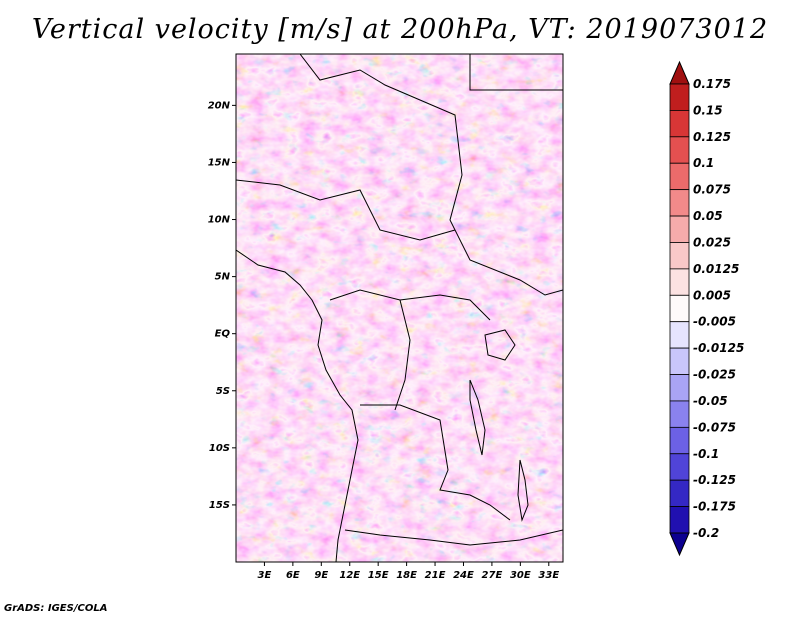 The height and width of the screenshot is (618, 800). I want to click on colorbar-label: 0.005, so click(712, 295).